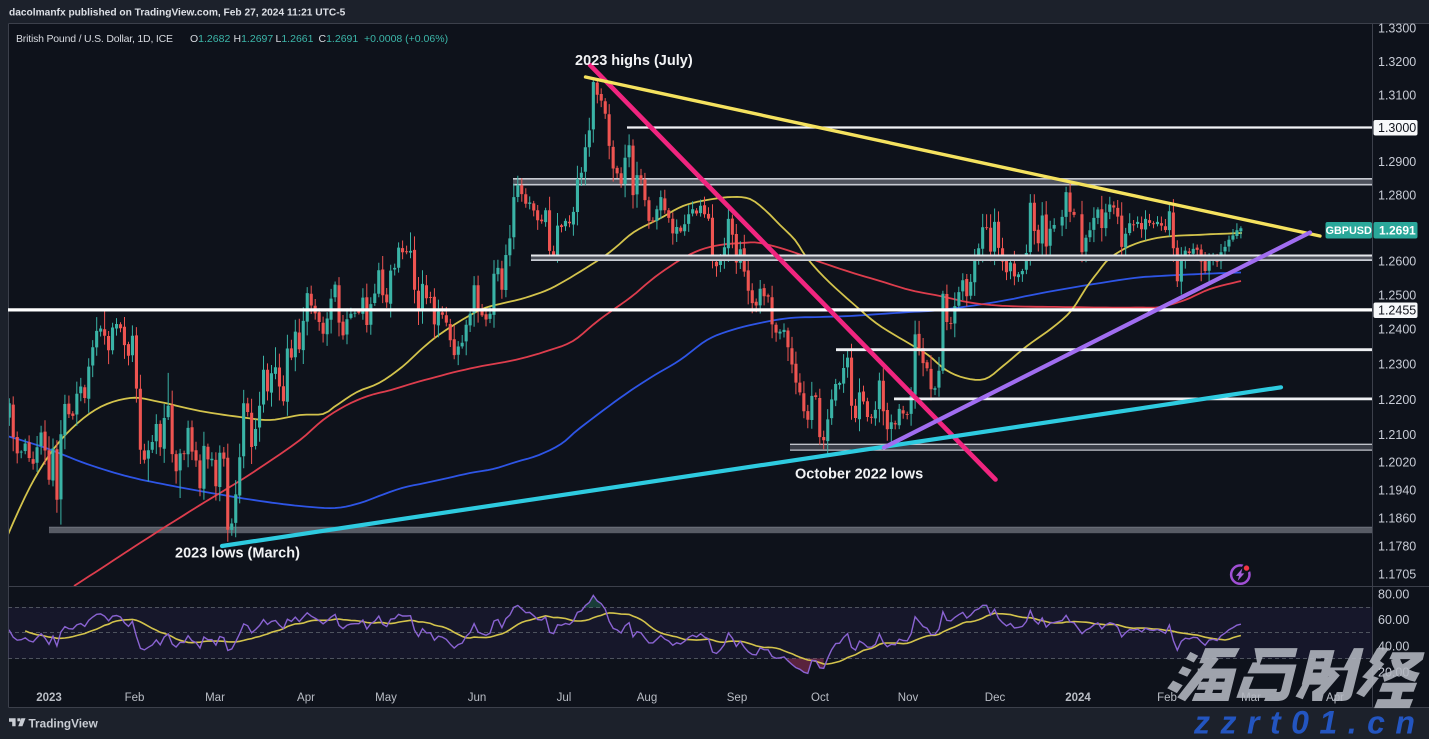  What do you see at coordinates (1397, 462) in the screenshot?
I see `svg-text: 1.2020` at bounding box center [1397, 462].